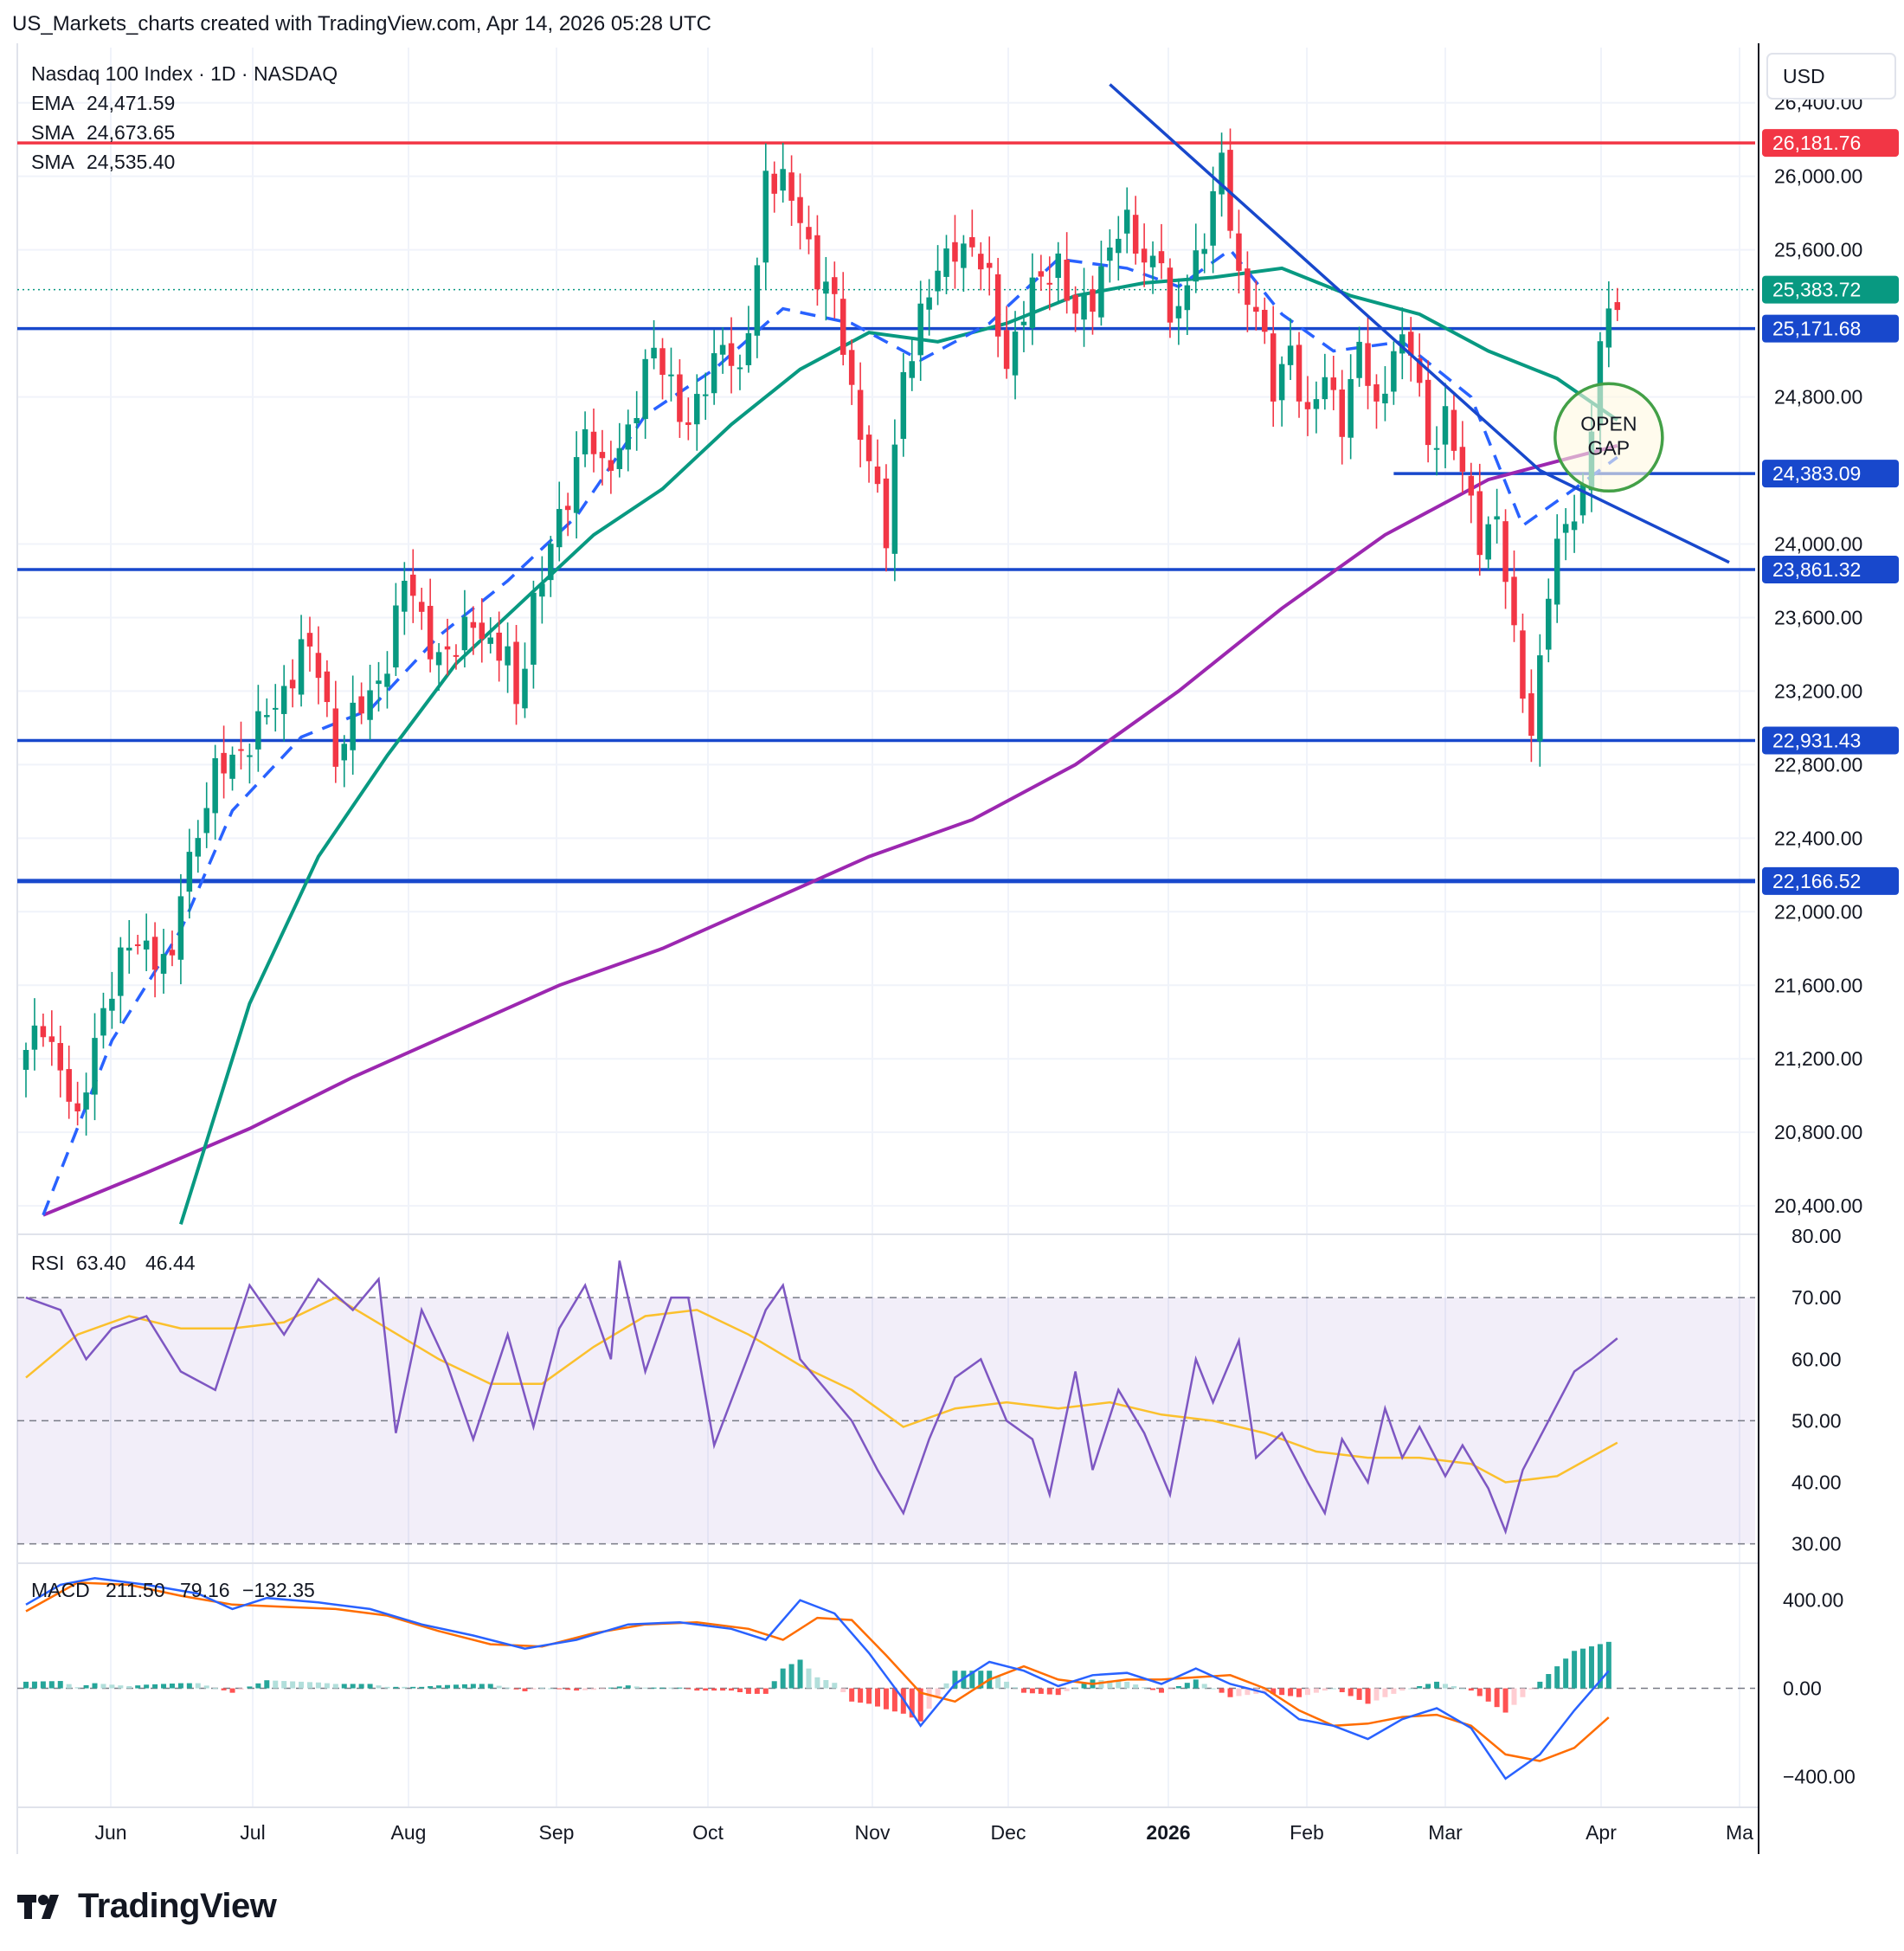 The width and height of the screenshot is (1904, 1951). What do you see at coordinates (1816, 329) in the screenshot?
I see `price-tag-label: 25,171.68` at bounding box center [1816, 329].